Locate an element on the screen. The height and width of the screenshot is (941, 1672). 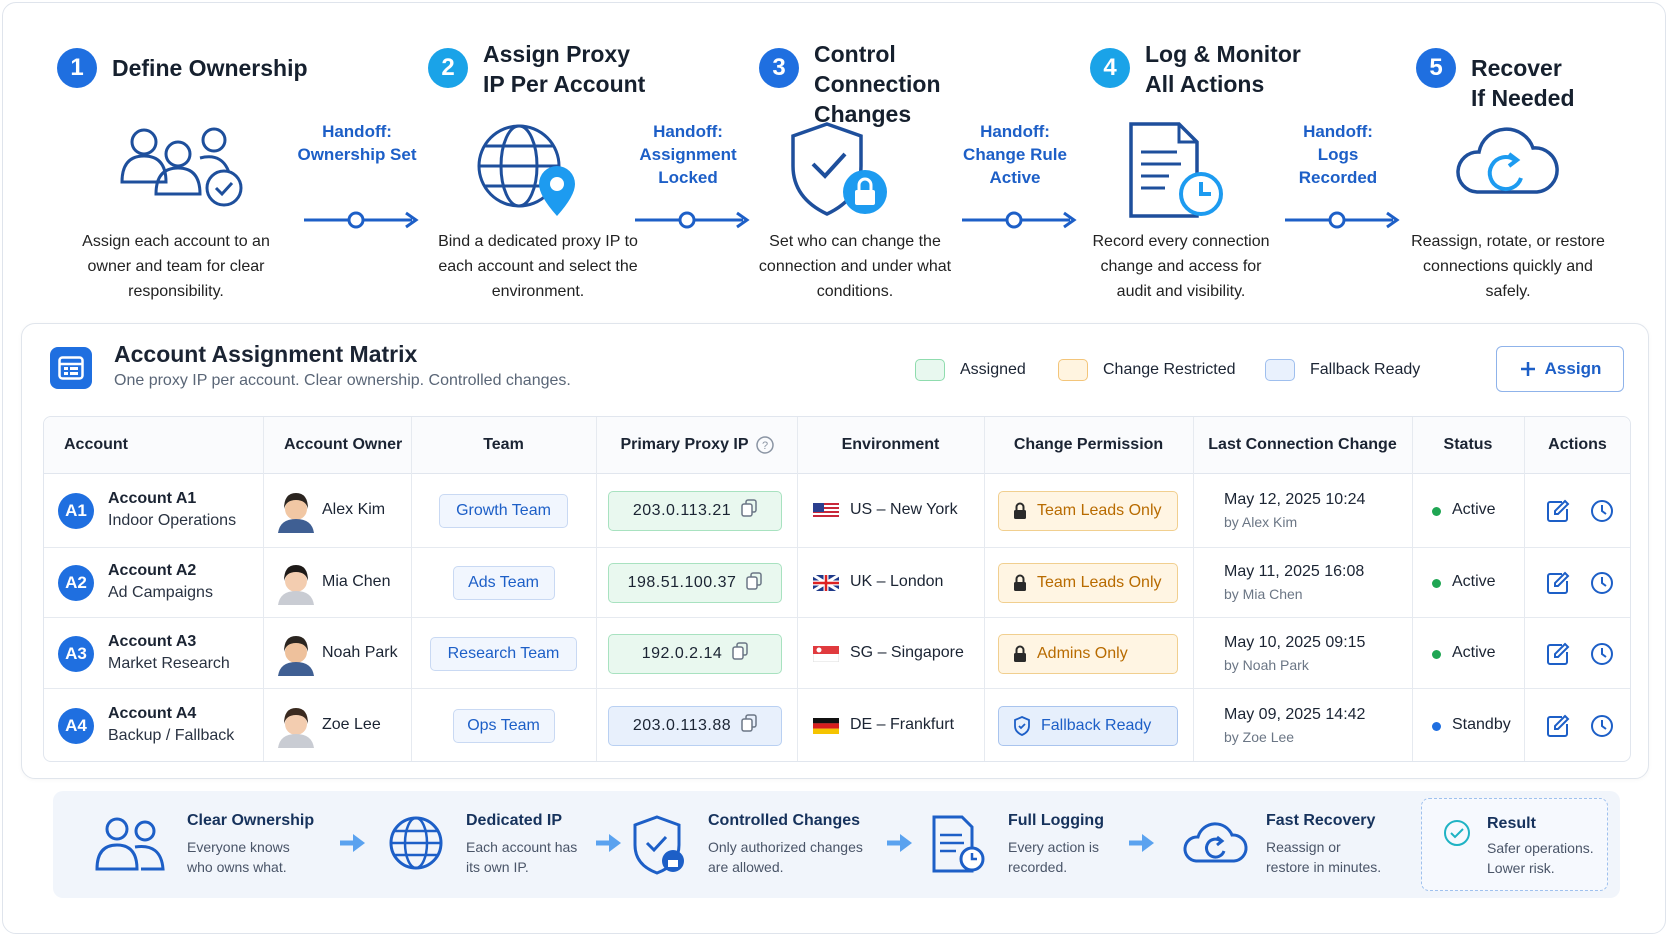
column-divider is located at coordinates (1193, 589).